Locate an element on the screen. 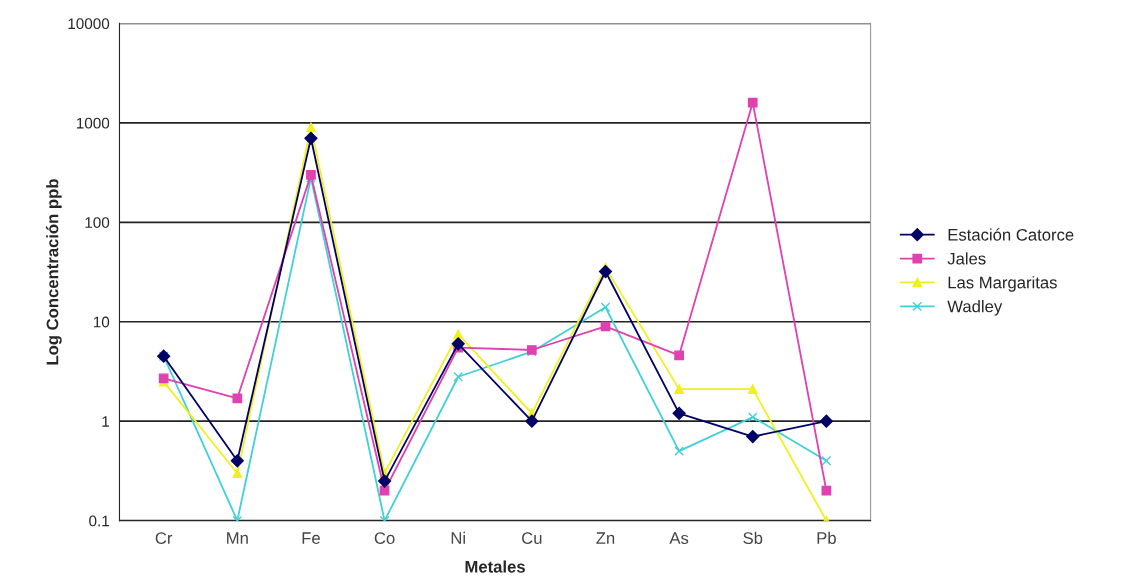  legend-label: Wadley is located at coordinates (975, 308).